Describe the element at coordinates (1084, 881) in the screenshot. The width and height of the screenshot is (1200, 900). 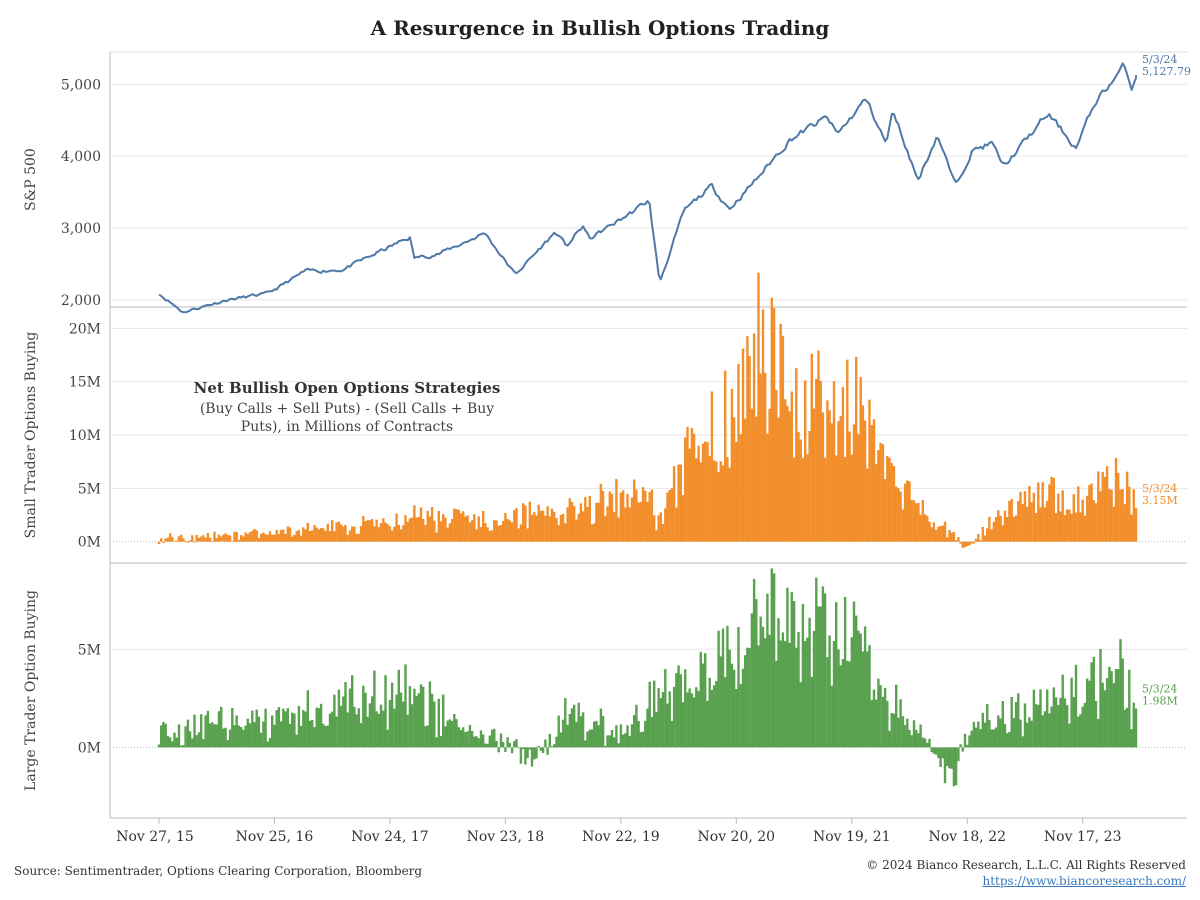
I see `website-link: https://www.biancoresearch.com/` at that location.